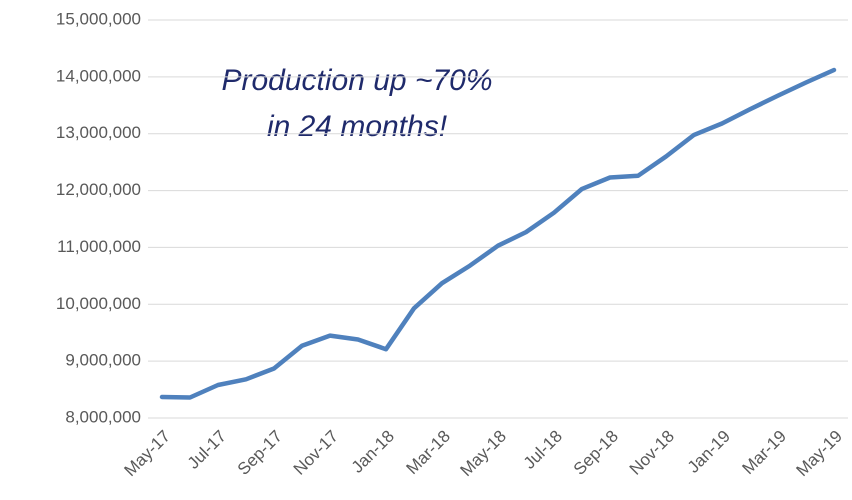 The image size is (852, 500). What do you see at coordinates (483, 454) in the screenshot?
I see `x-tick-label: May-18` at bounding box center [483, 454].